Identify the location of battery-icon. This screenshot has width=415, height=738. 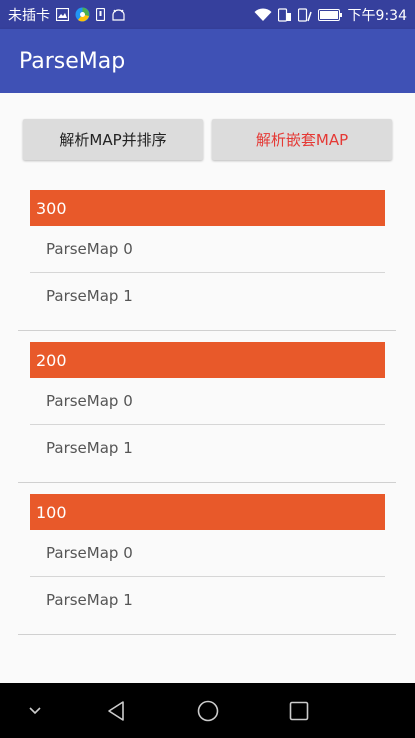
(329, 14).